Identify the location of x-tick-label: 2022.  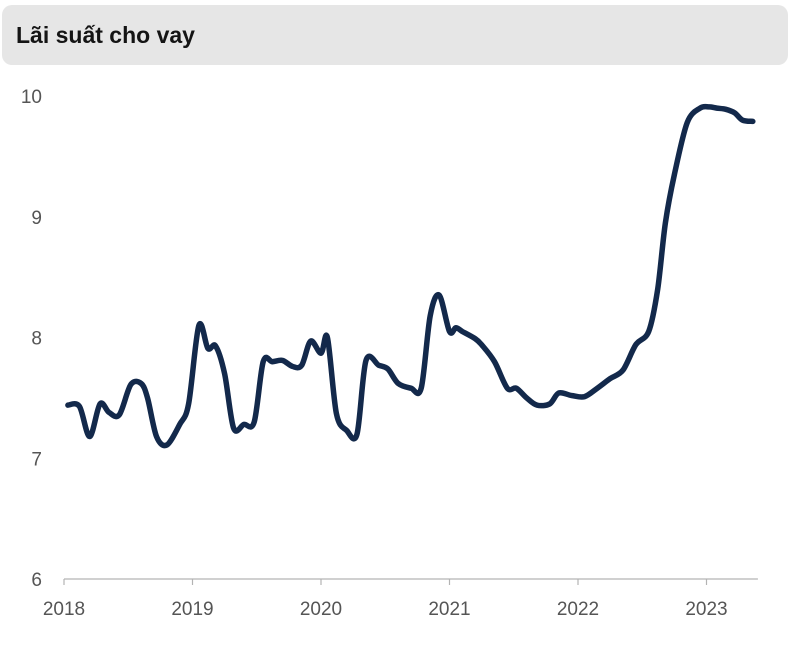
(578, 609).